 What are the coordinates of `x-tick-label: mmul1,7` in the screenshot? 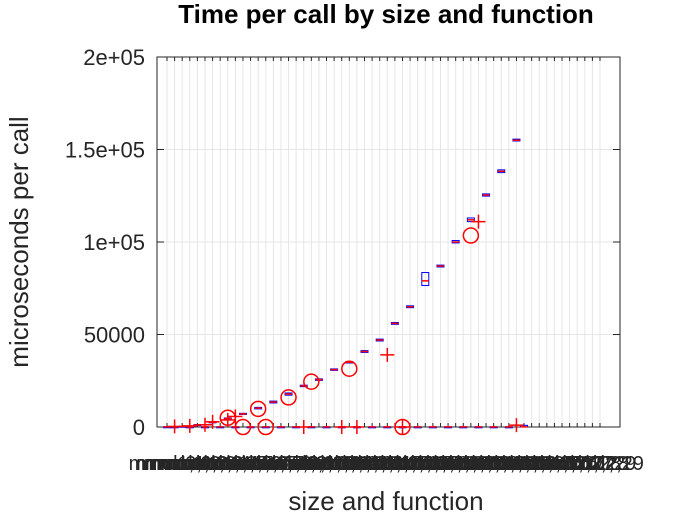 It's located at (258, 464).